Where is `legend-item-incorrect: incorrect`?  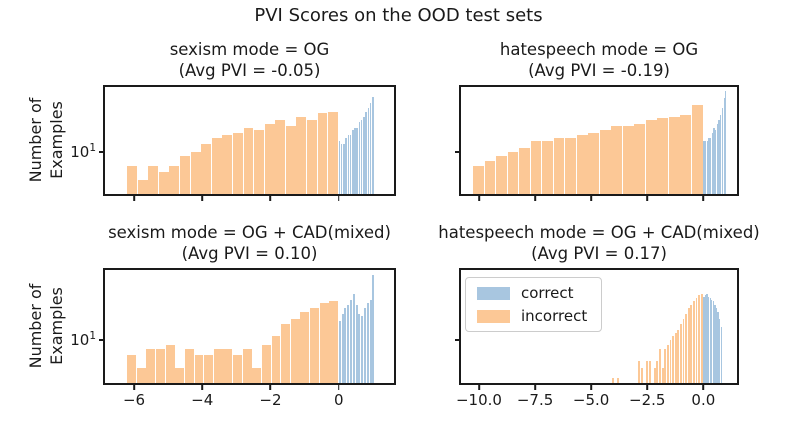 legend-item-incorrect: incorrect is located at coordinates (532, 316).